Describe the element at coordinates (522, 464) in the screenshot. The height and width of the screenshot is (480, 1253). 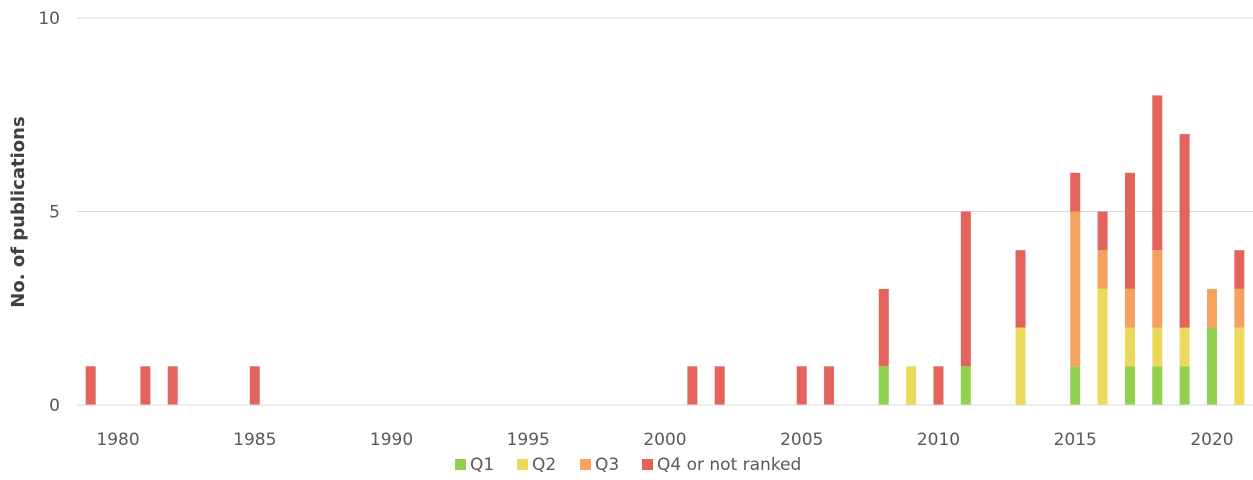
I see `legend-swatch-q2` at that location.